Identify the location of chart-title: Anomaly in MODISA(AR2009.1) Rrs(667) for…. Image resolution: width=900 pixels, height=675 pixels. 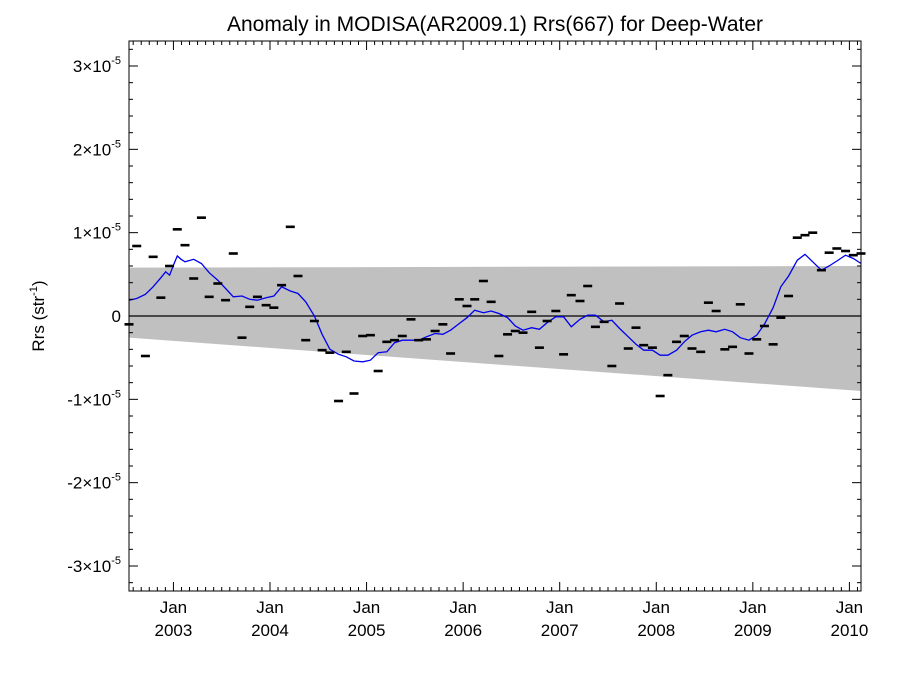
(495, 24).